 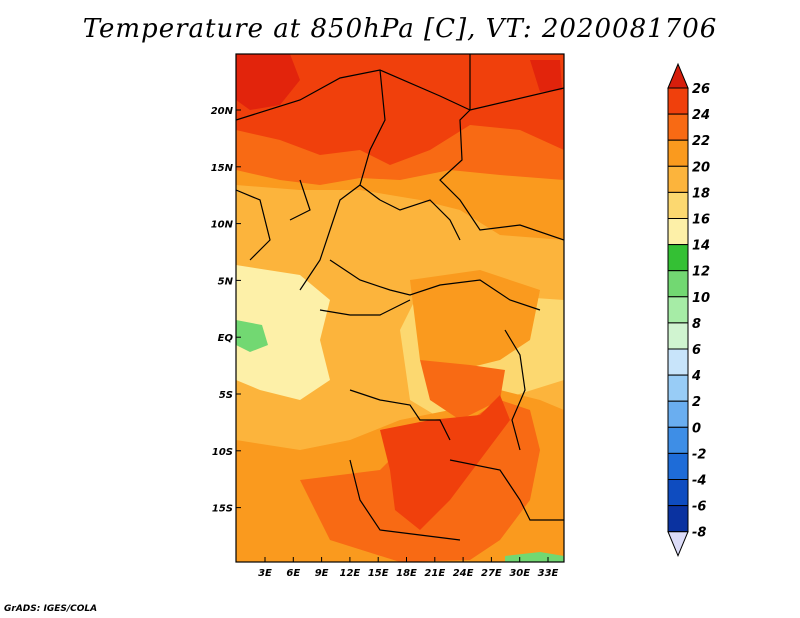 I want to click on colorbar-label: 18, so click(x=701, y=193).